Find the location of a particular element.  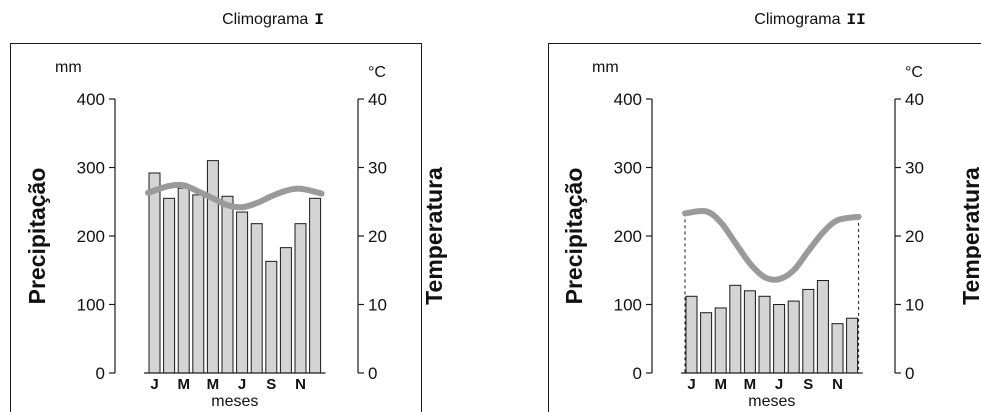

chart-title: Climograma II is located at coordinates (809, 20).